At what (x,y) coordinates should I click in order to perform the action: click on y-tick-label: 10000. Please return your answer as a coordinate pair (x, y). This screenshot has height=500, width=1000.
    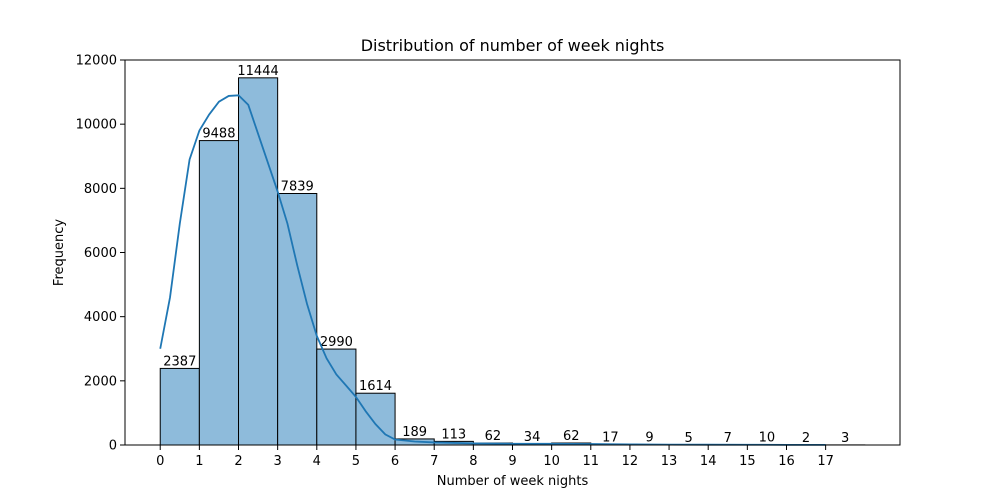
    Looking at the image, I should click on (96, 125).